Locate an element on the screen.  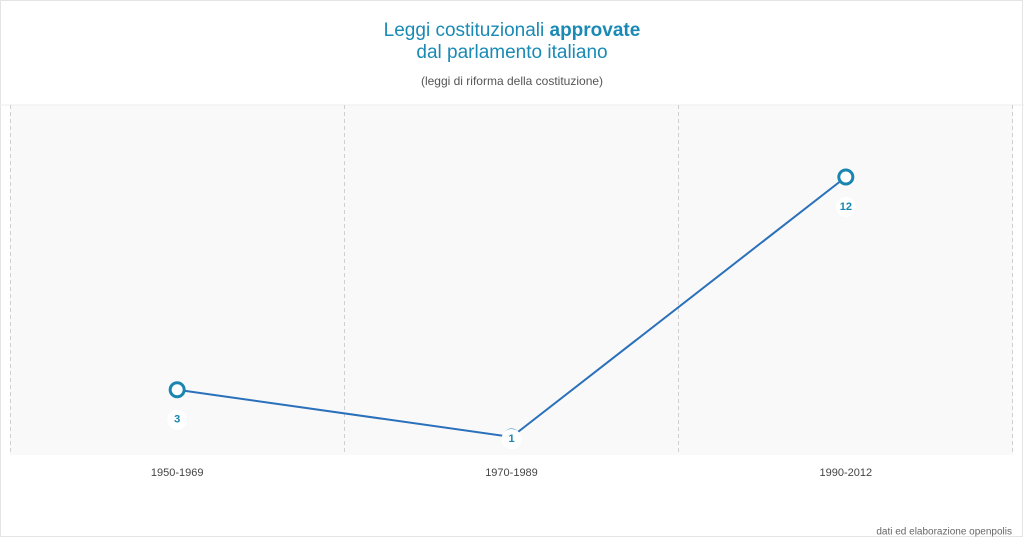
x-tick-label: 1990-2012 is located at coordinates (846, 473).